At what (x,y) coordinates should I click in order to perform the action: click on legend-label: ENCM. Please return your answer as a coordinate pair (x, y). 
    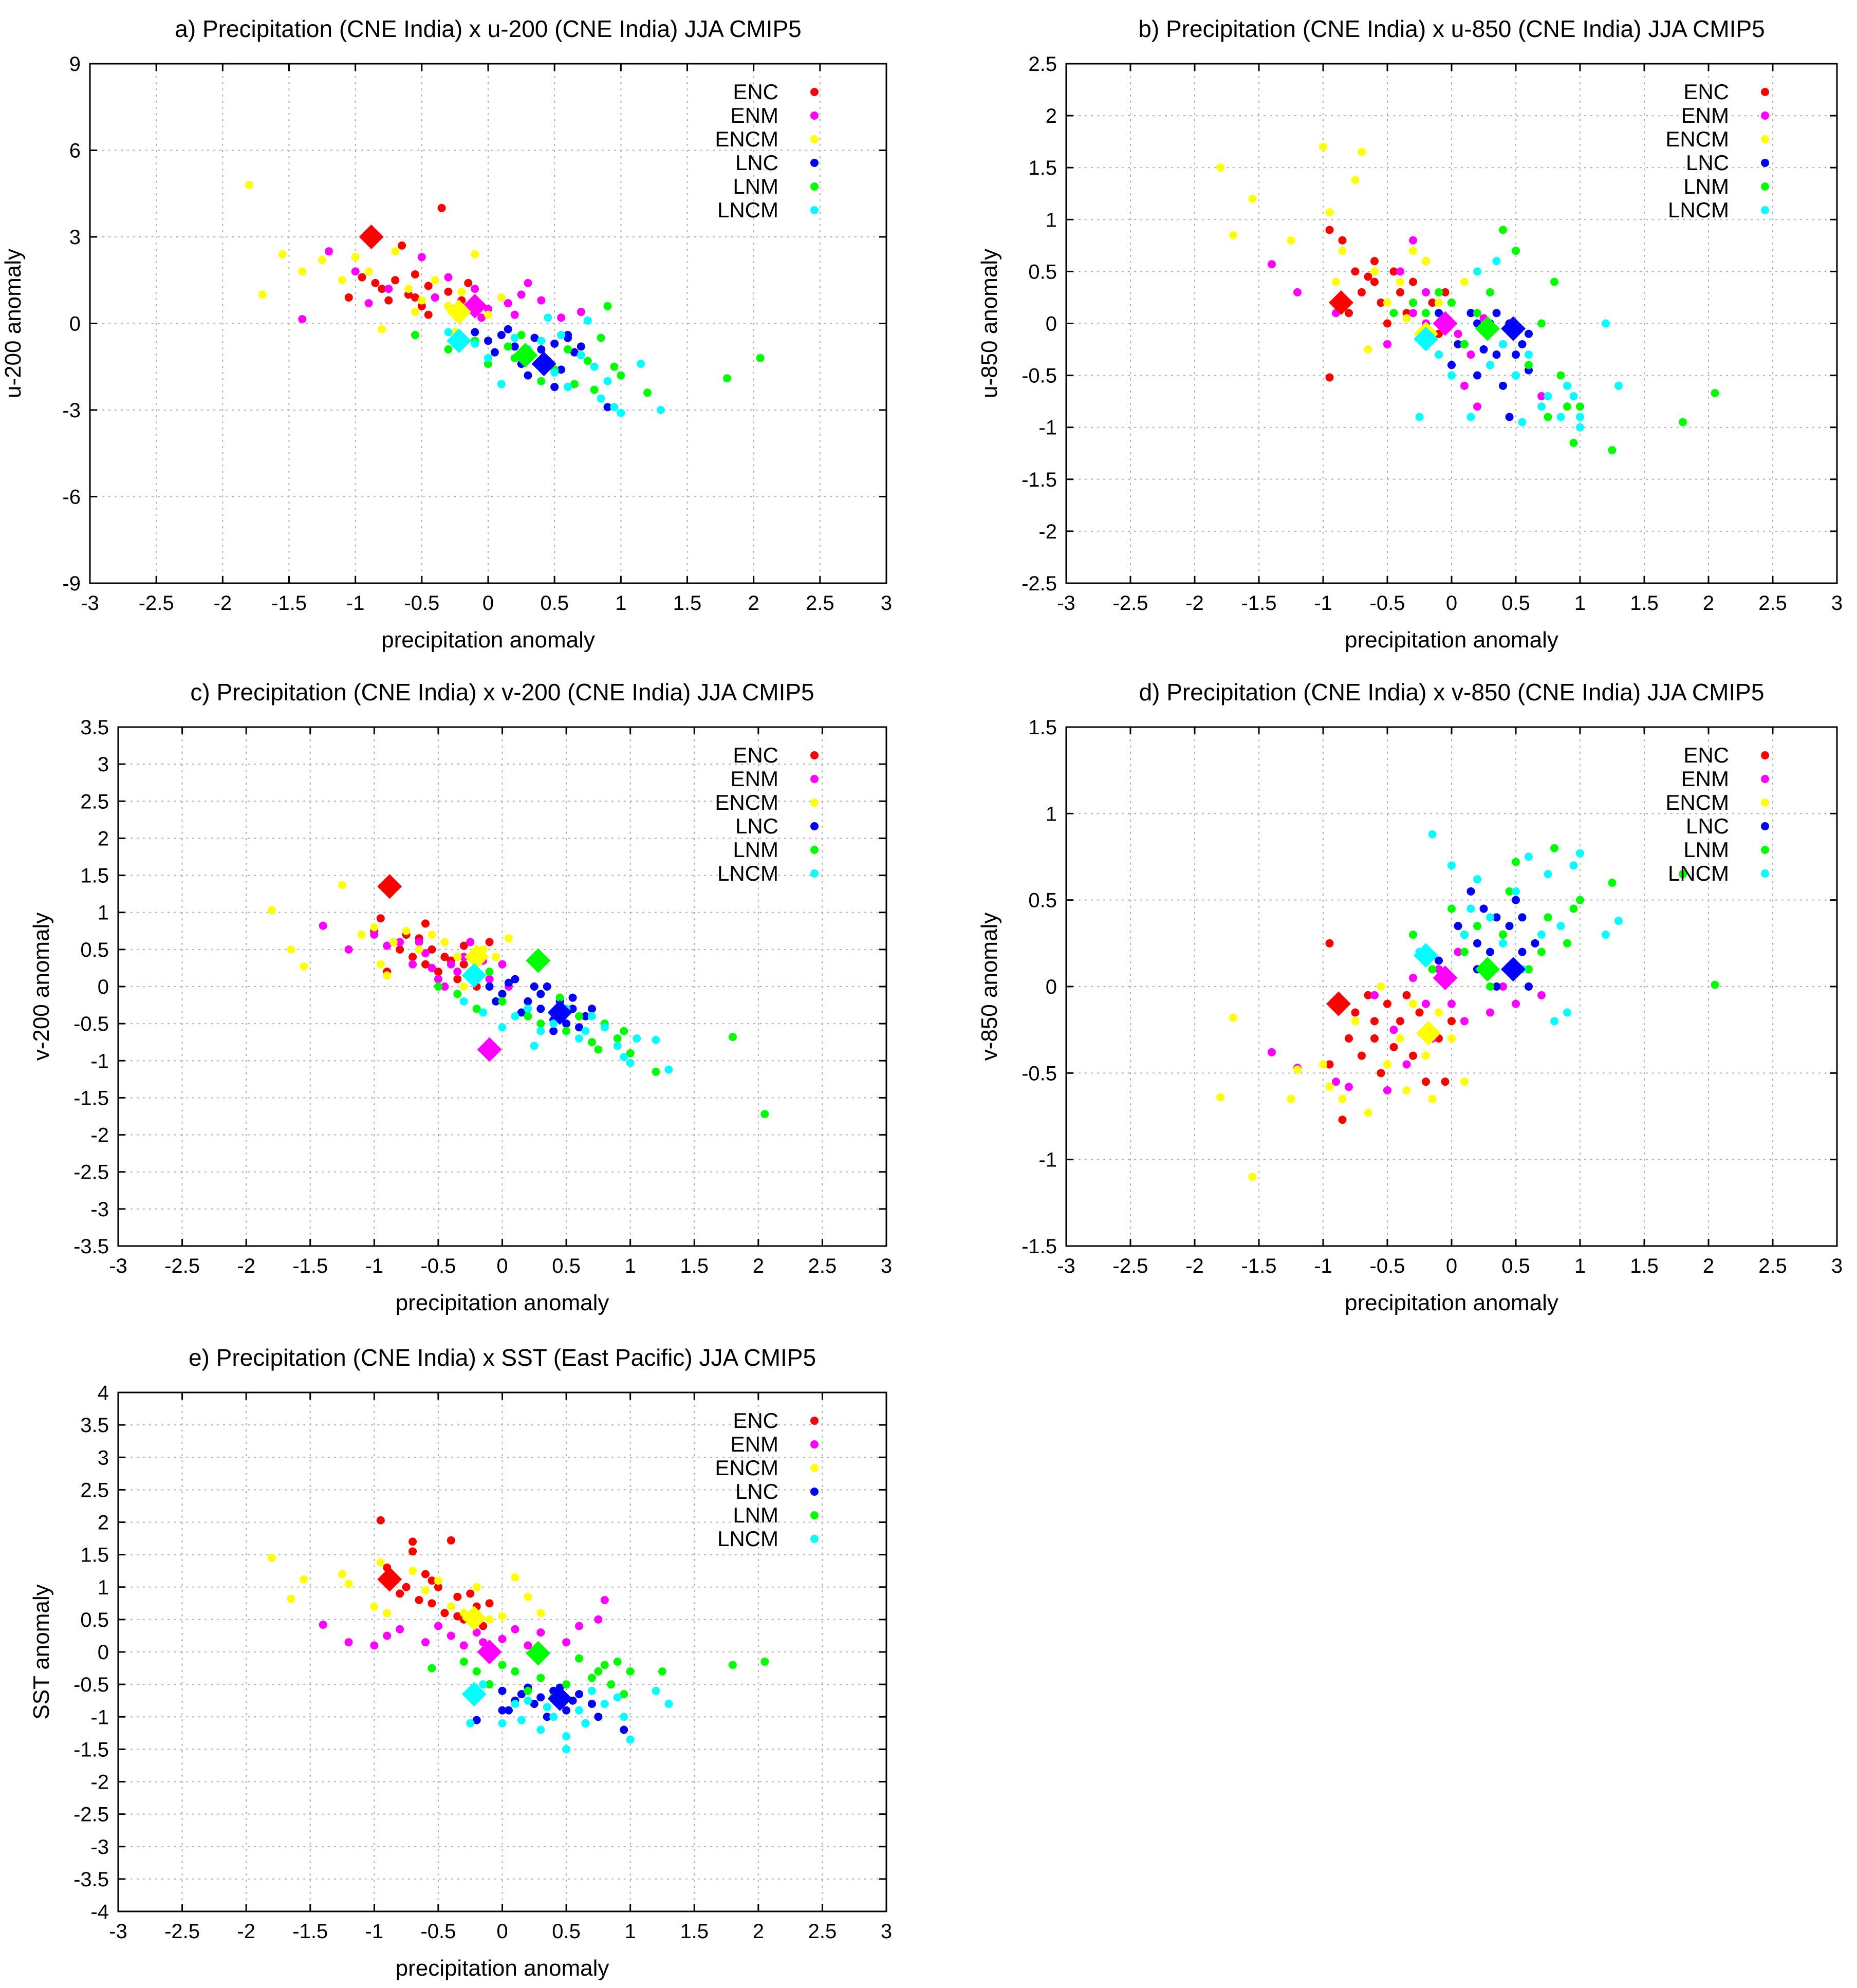
    Looking at the image, I should click on (746, 139).